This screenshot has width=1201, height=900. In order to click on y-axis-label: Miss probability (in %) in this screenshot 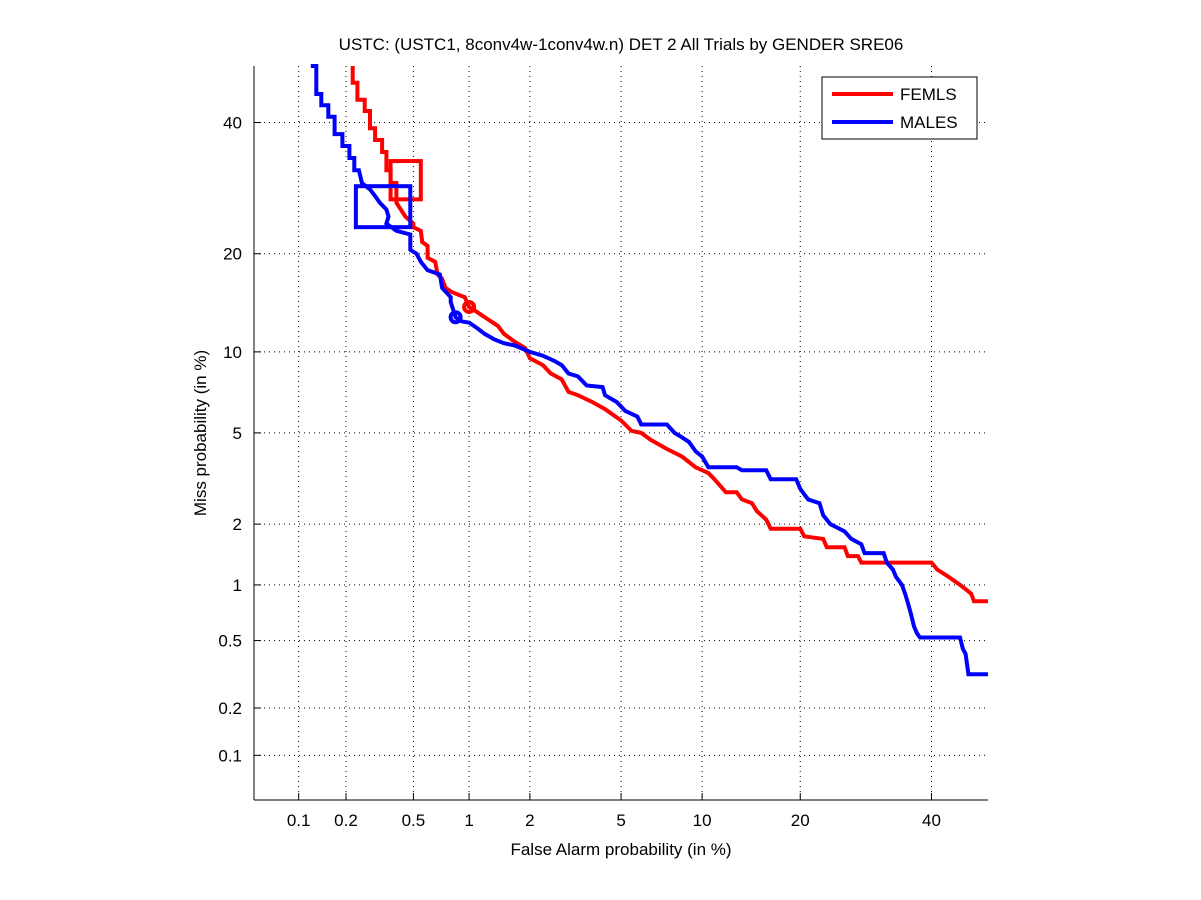, I will do `click(200, 433)`.